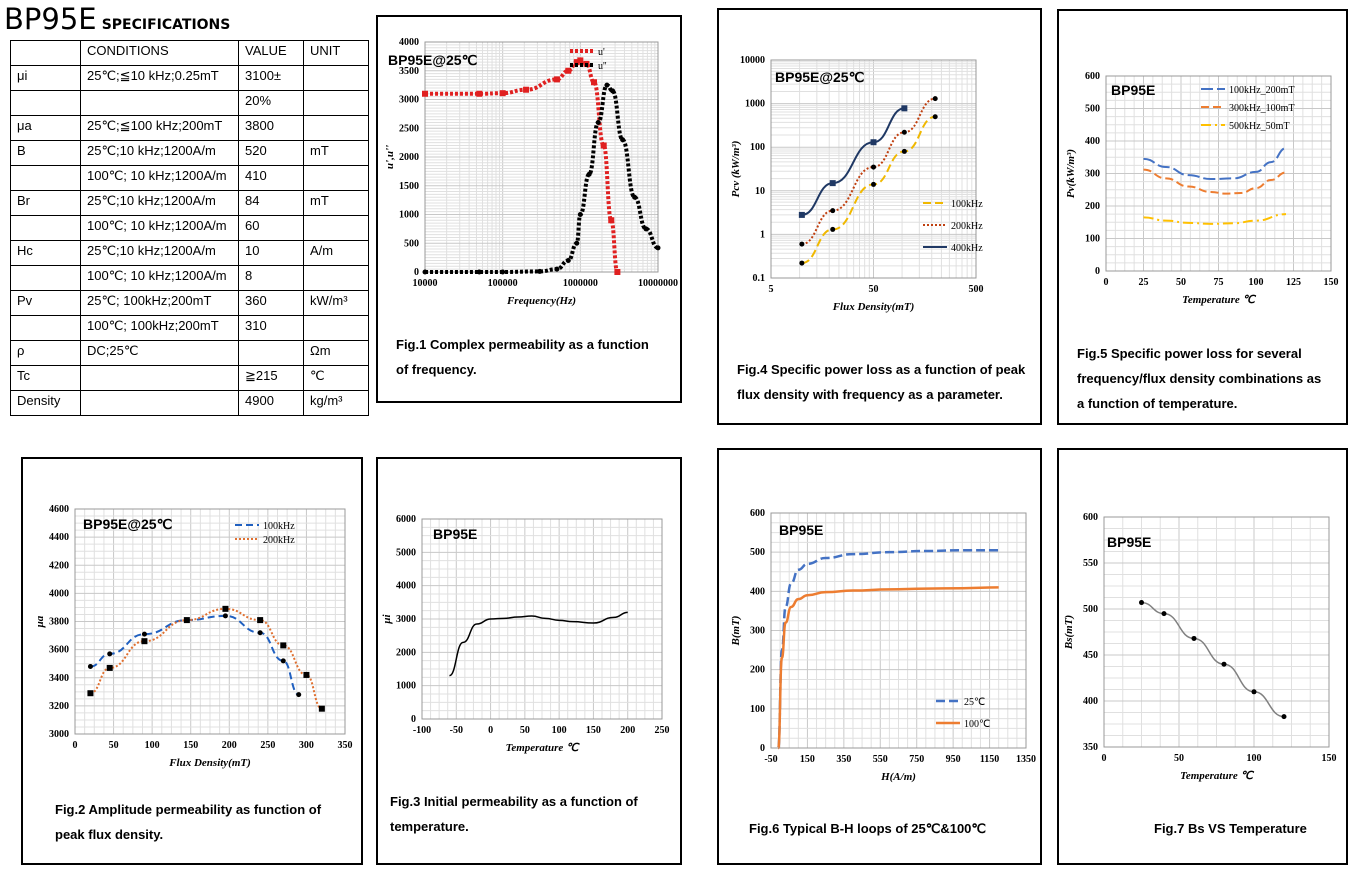 The width and height of the screenshot is (1358, 879). I want to click on x-tick-label: 1150, so click(989, 759).